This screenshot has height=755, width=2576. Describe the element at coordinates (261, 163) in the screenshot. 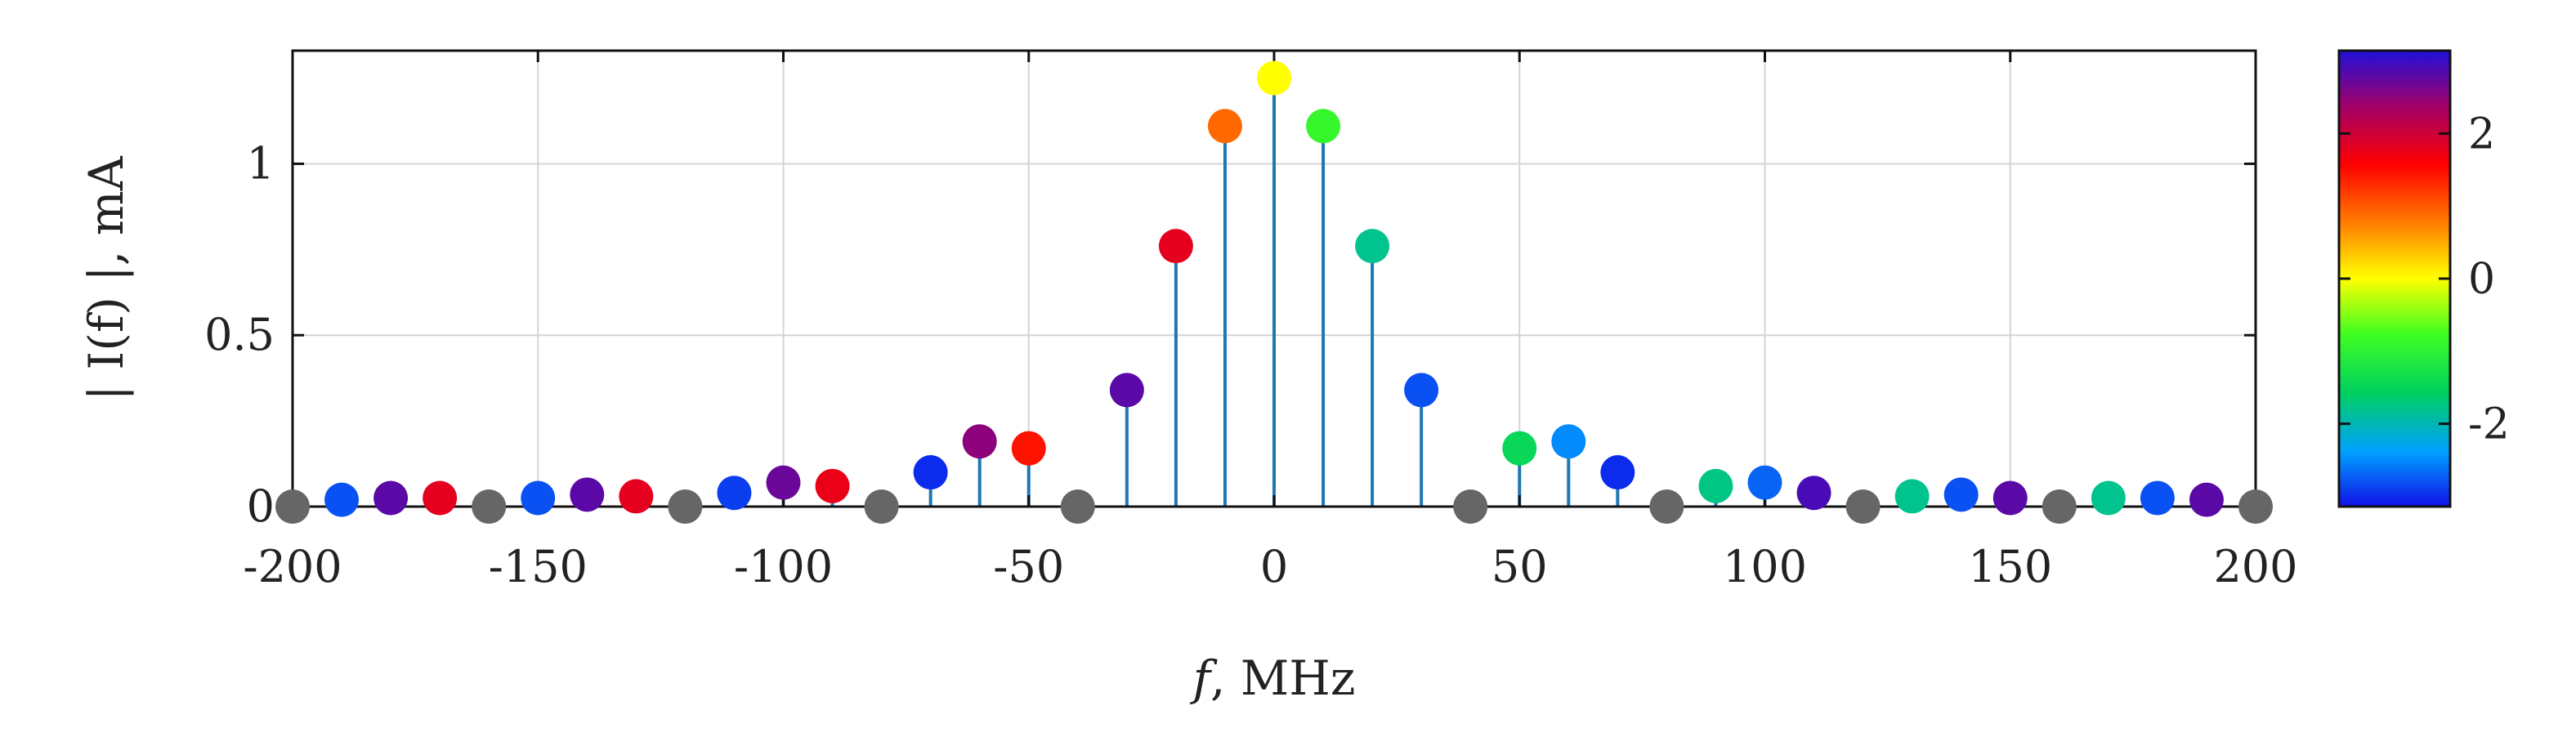

I see `y-tick-label: 1` at that location.